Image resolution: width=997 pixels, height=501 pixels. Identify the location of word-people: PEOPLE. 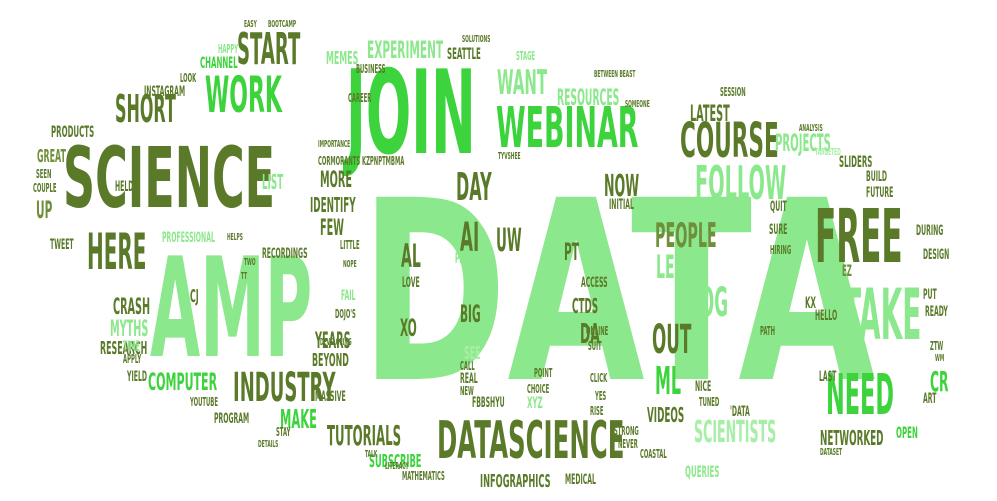
(686, 236).